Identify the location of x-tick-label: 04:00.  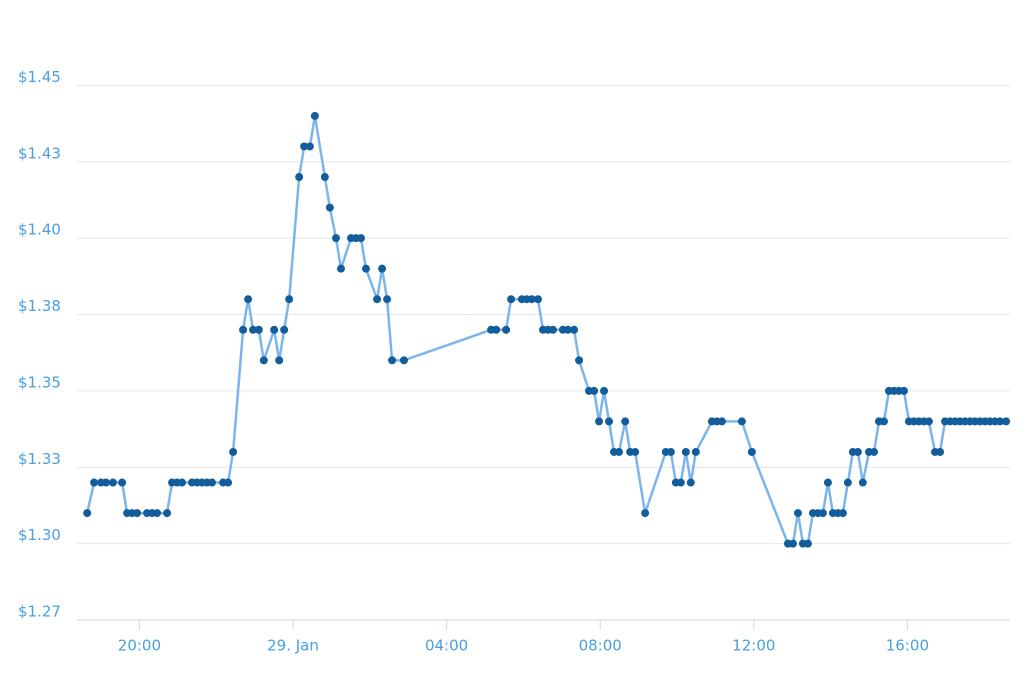
(446, 646).